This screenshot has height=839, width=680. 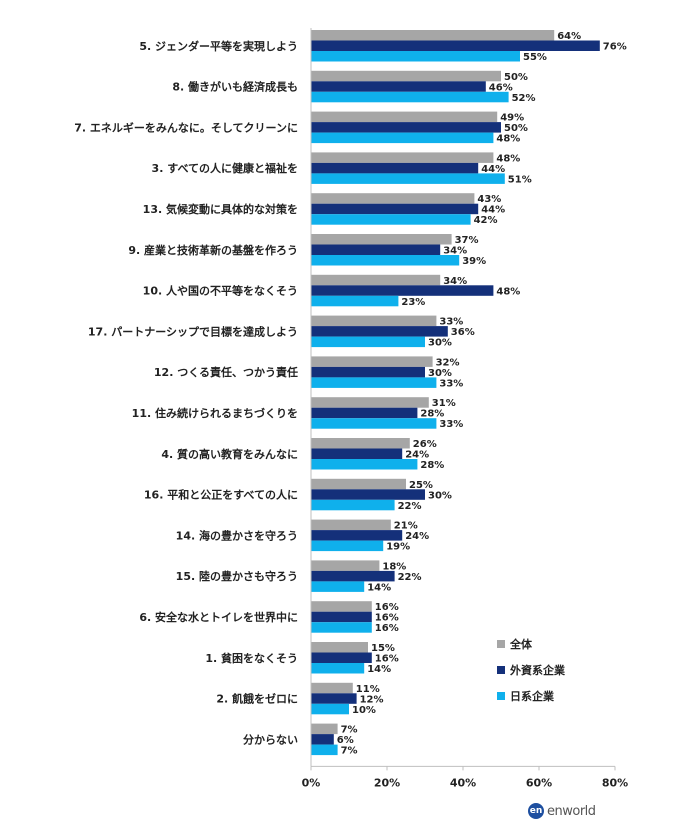 I want to click on data-label: 10%, so click(x=364, y=710).